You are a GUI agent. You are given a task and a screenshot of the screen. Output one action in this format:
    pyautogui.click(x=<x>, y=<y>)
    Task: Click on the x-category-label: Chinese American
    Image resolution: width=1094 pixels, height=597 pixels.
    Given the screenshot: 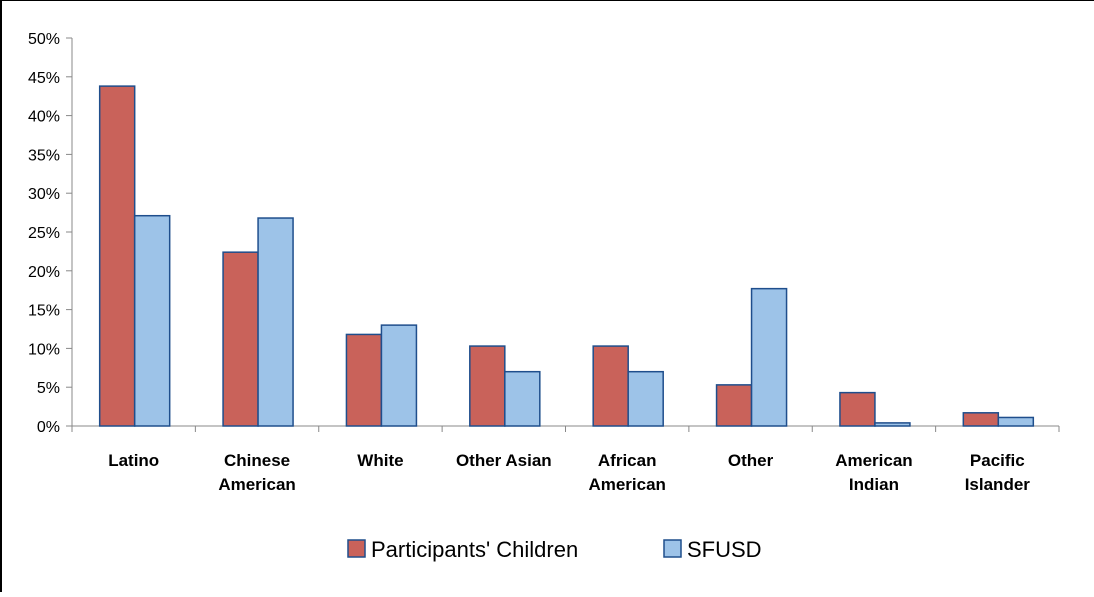 What is the action you would take?
    pyautogui.click(x=256, y=472)
    